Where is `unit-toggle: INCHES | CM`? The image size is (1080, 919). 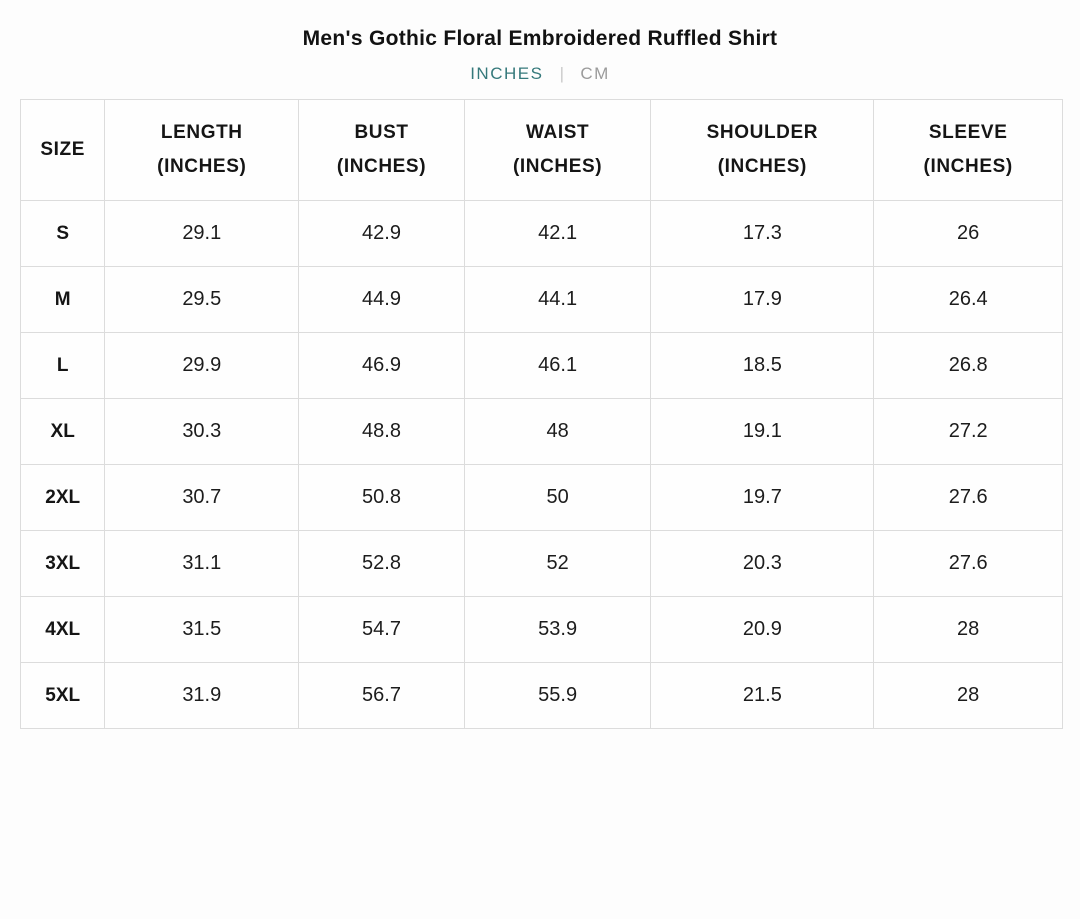 unit-toggle: INCHES | CM is located at coordinates (540, 74).